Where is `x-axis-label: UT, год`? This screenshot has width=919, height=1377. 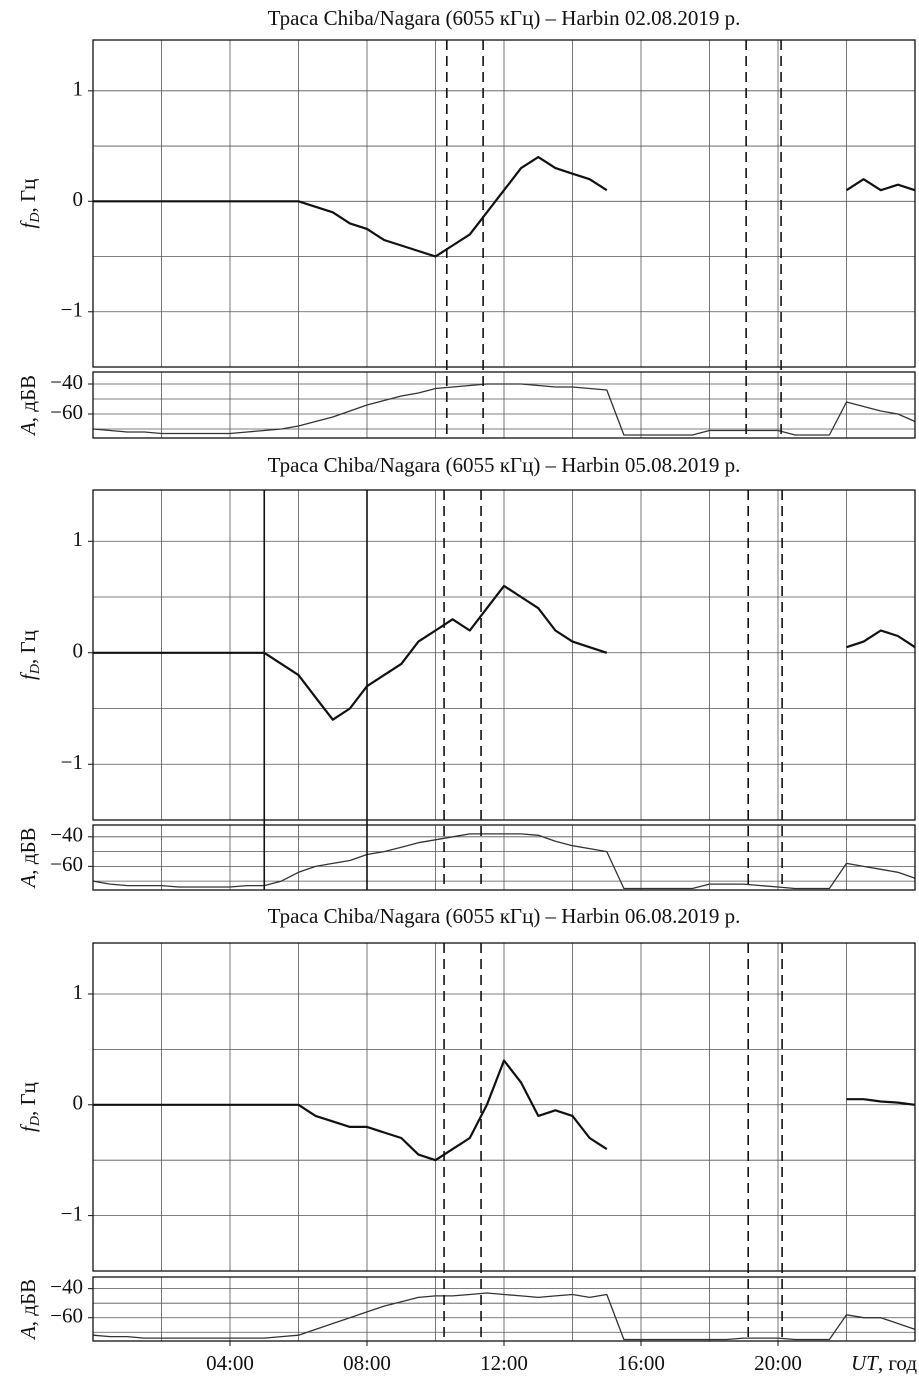
x-axis-label: UT, год is located at coordinates (884, 1363).